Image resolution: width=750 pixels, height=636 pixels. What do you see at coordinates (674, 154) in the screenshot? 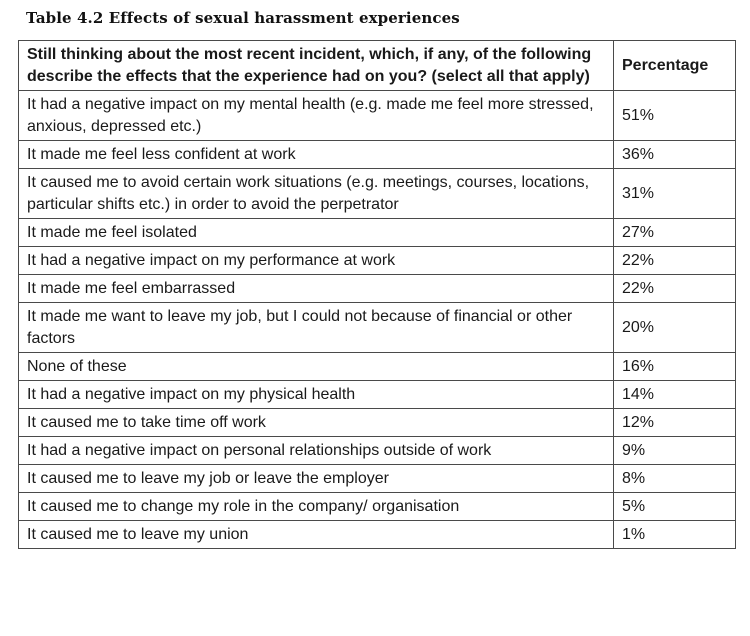
I see `row-percentage: 36%` at bounding box center [674, 154].